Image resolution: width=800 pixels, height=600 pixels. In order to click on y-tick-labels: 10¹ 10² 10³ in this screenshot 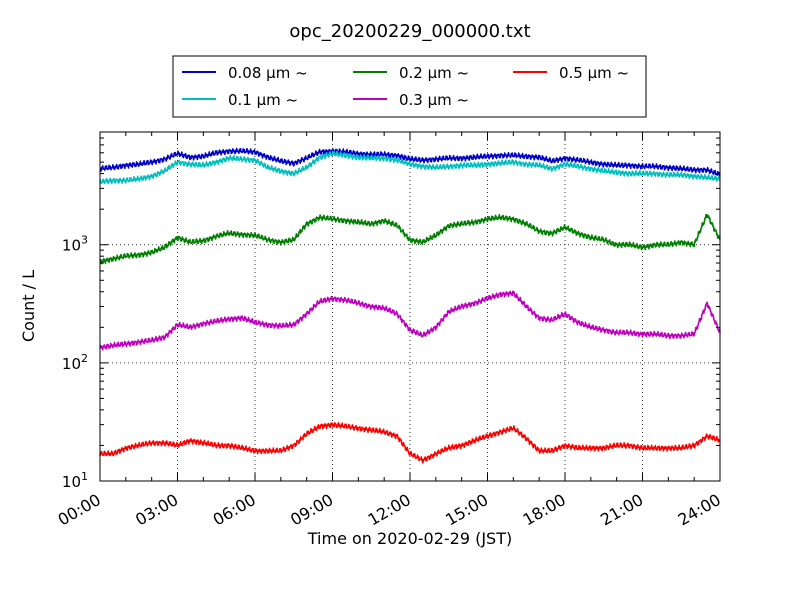, I will do `click(75, 362)`.